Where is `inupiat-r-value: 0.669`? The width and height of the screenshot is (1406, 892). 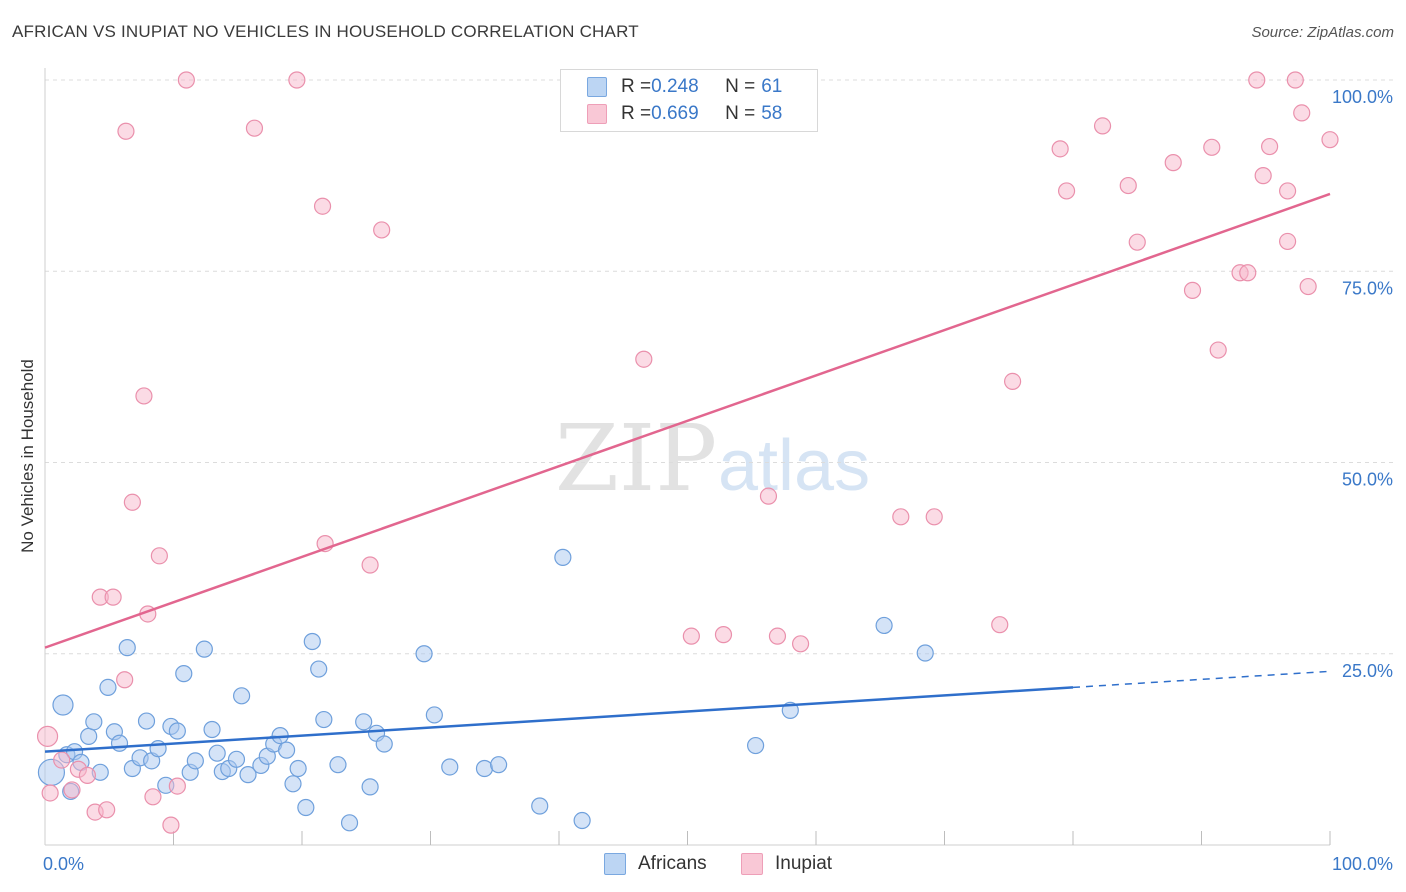 inupiat-r-value: 0.669 is located at coordinates (675, 113).